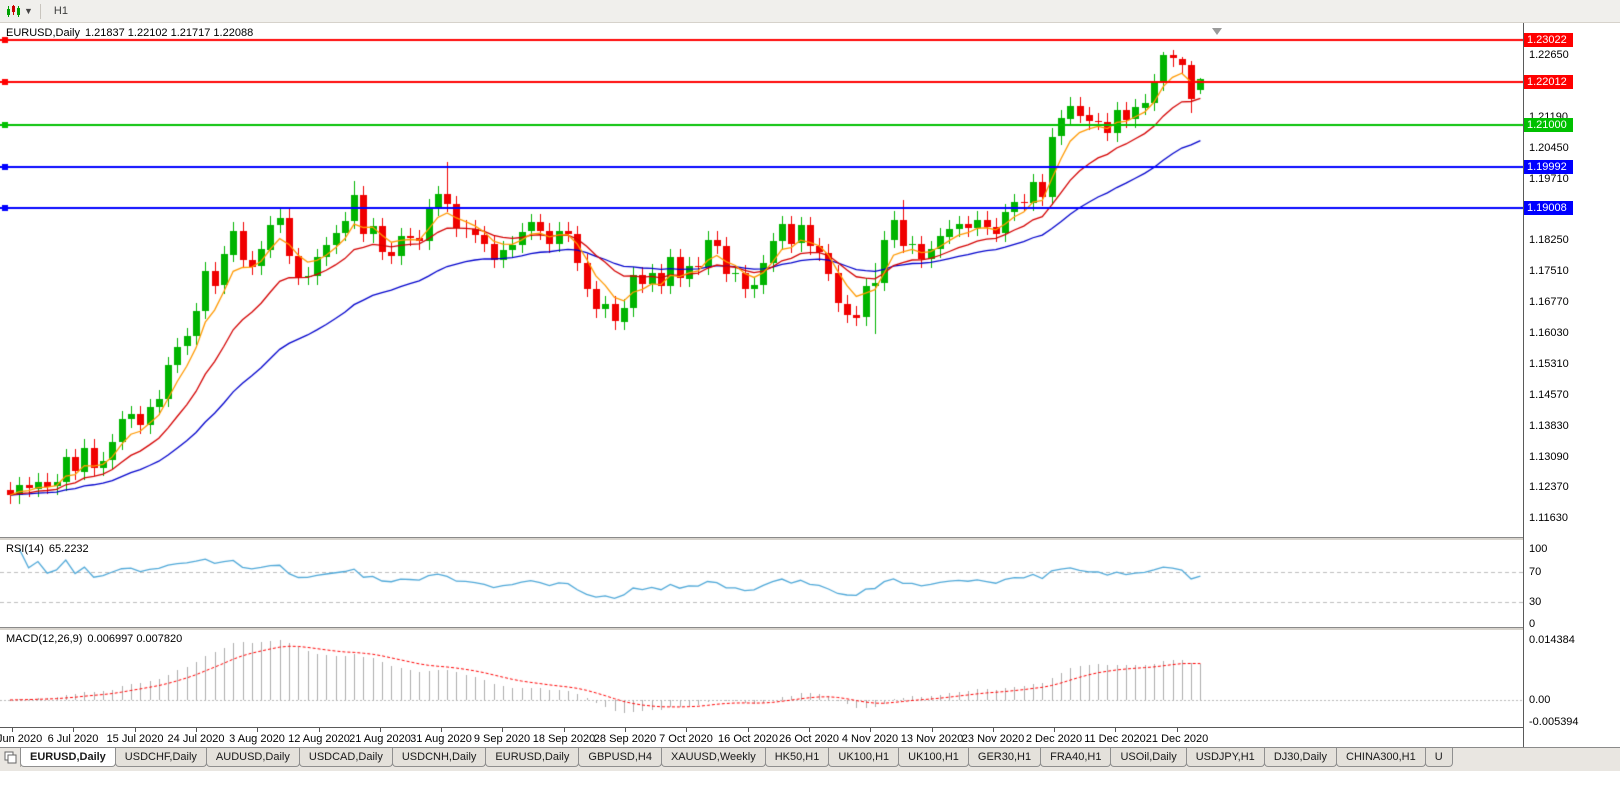 The image size is (1620, 796). What do you see at coordinates (21, 739) in the screenshot?
I see `time-axis-label: 26 Jun 2020` at bounding box center [21, 739].